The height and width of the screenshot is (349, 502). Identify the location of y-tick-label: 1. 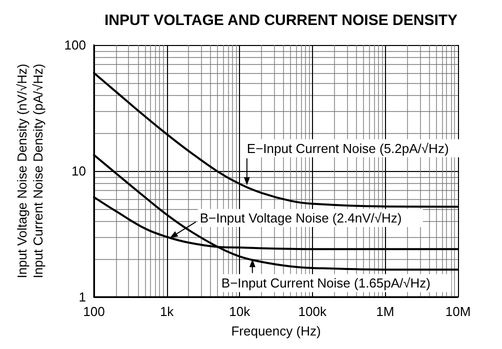
(82, 297).